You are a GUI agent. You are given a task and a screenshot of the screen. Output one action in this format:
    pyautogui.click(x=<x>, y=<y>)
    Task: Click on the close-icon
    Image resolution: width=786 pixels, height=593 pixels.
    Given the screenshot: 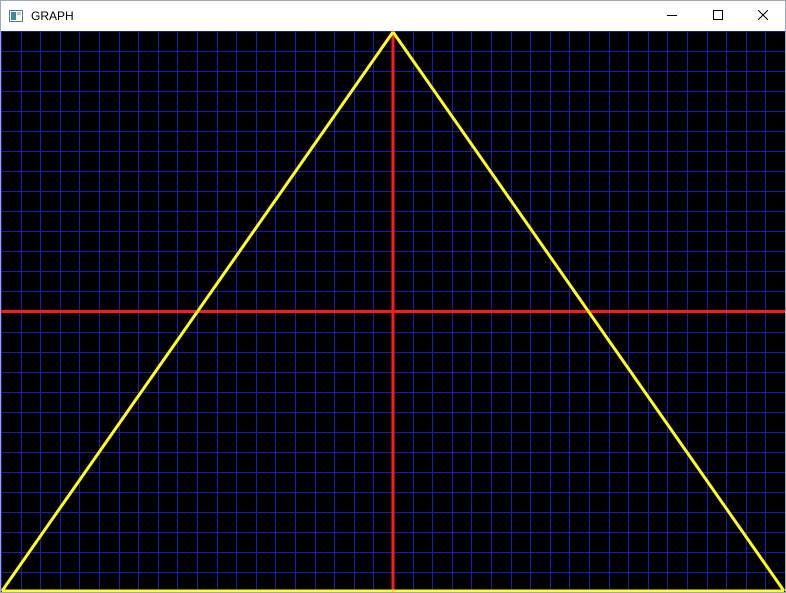 What is the action you would take?
    pyautogui.click(x=763, y=16)
    